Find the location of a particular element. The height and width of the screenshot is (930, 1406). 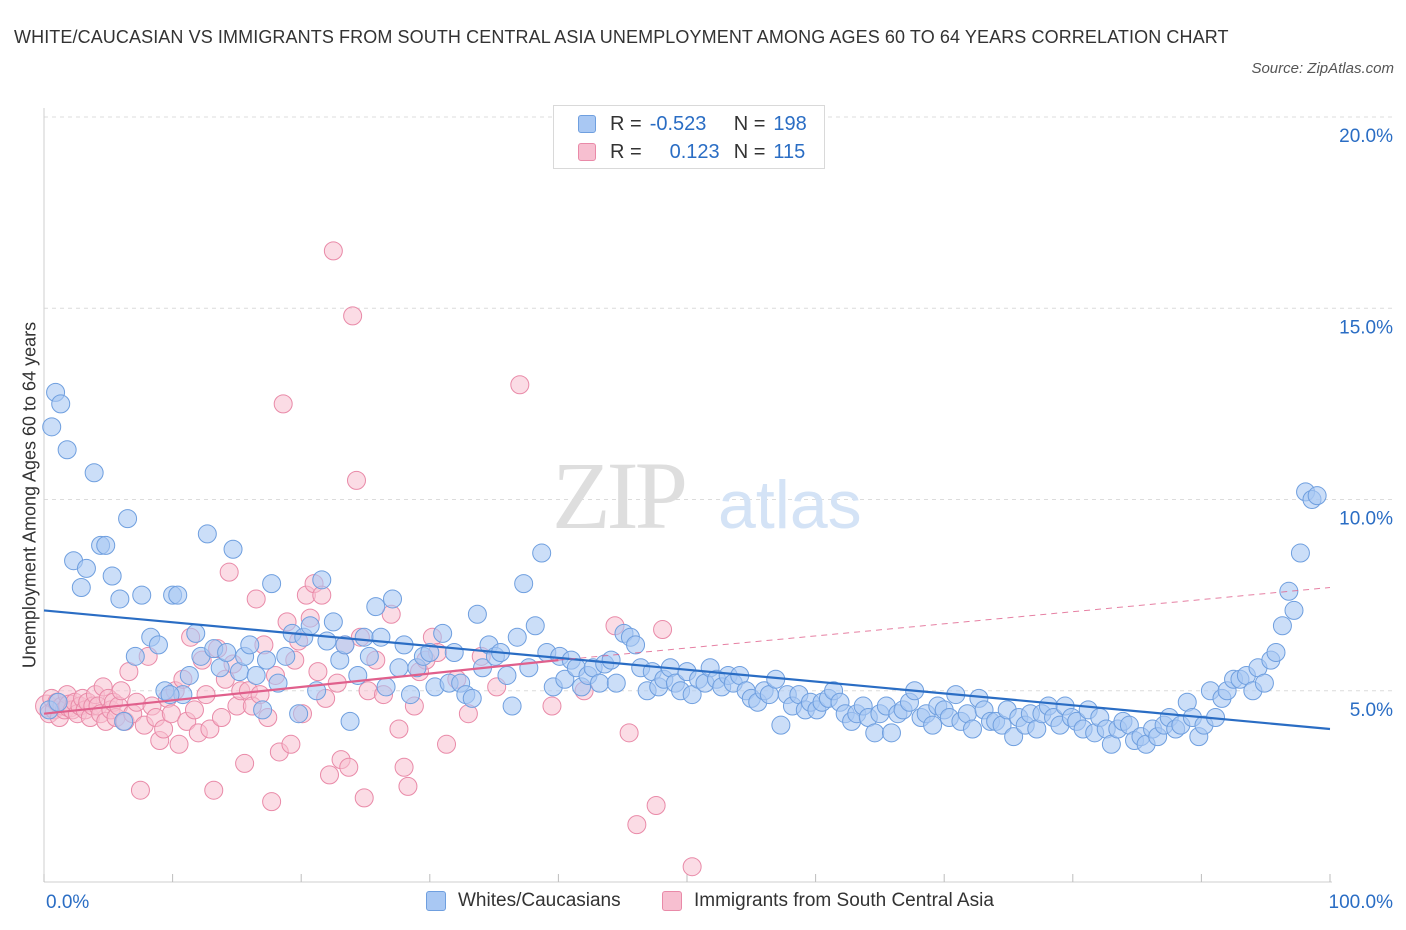

bottom-legend-whites: Whites/Caucasians is located at coordinates (523, 901).